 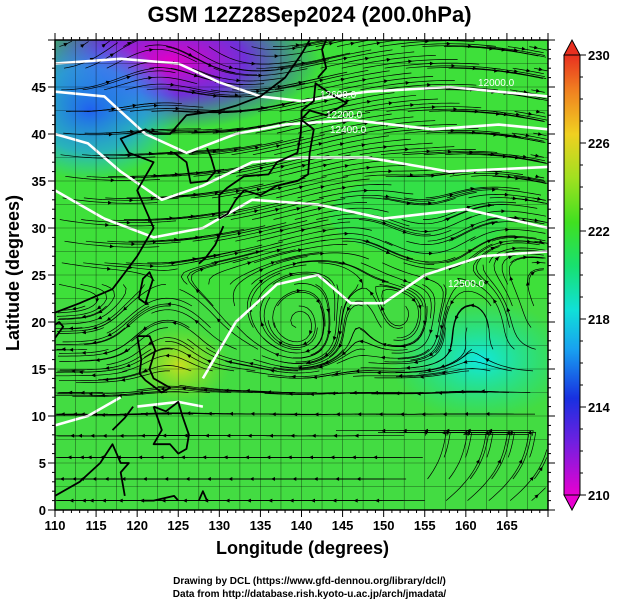 I want to click on colorbar-tick-label: 230, so click(x=599, y=55).